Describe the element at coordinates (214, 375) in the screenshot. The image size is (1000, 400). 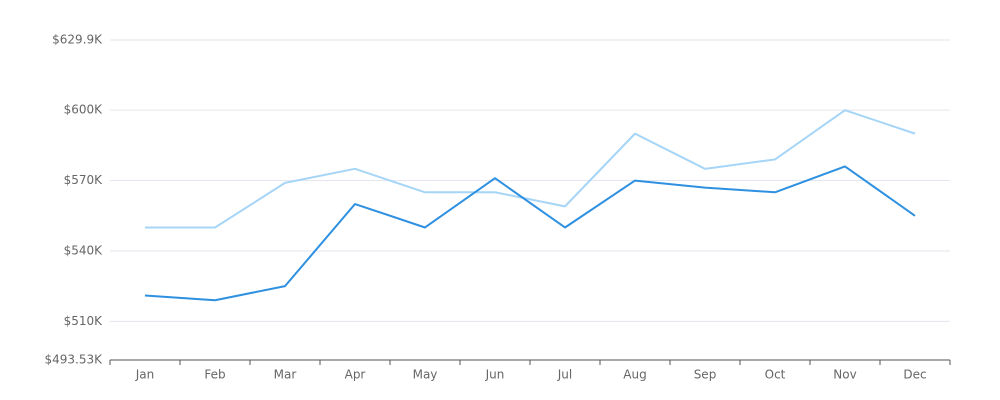
I see `x-tick-label: Feb` at that location.